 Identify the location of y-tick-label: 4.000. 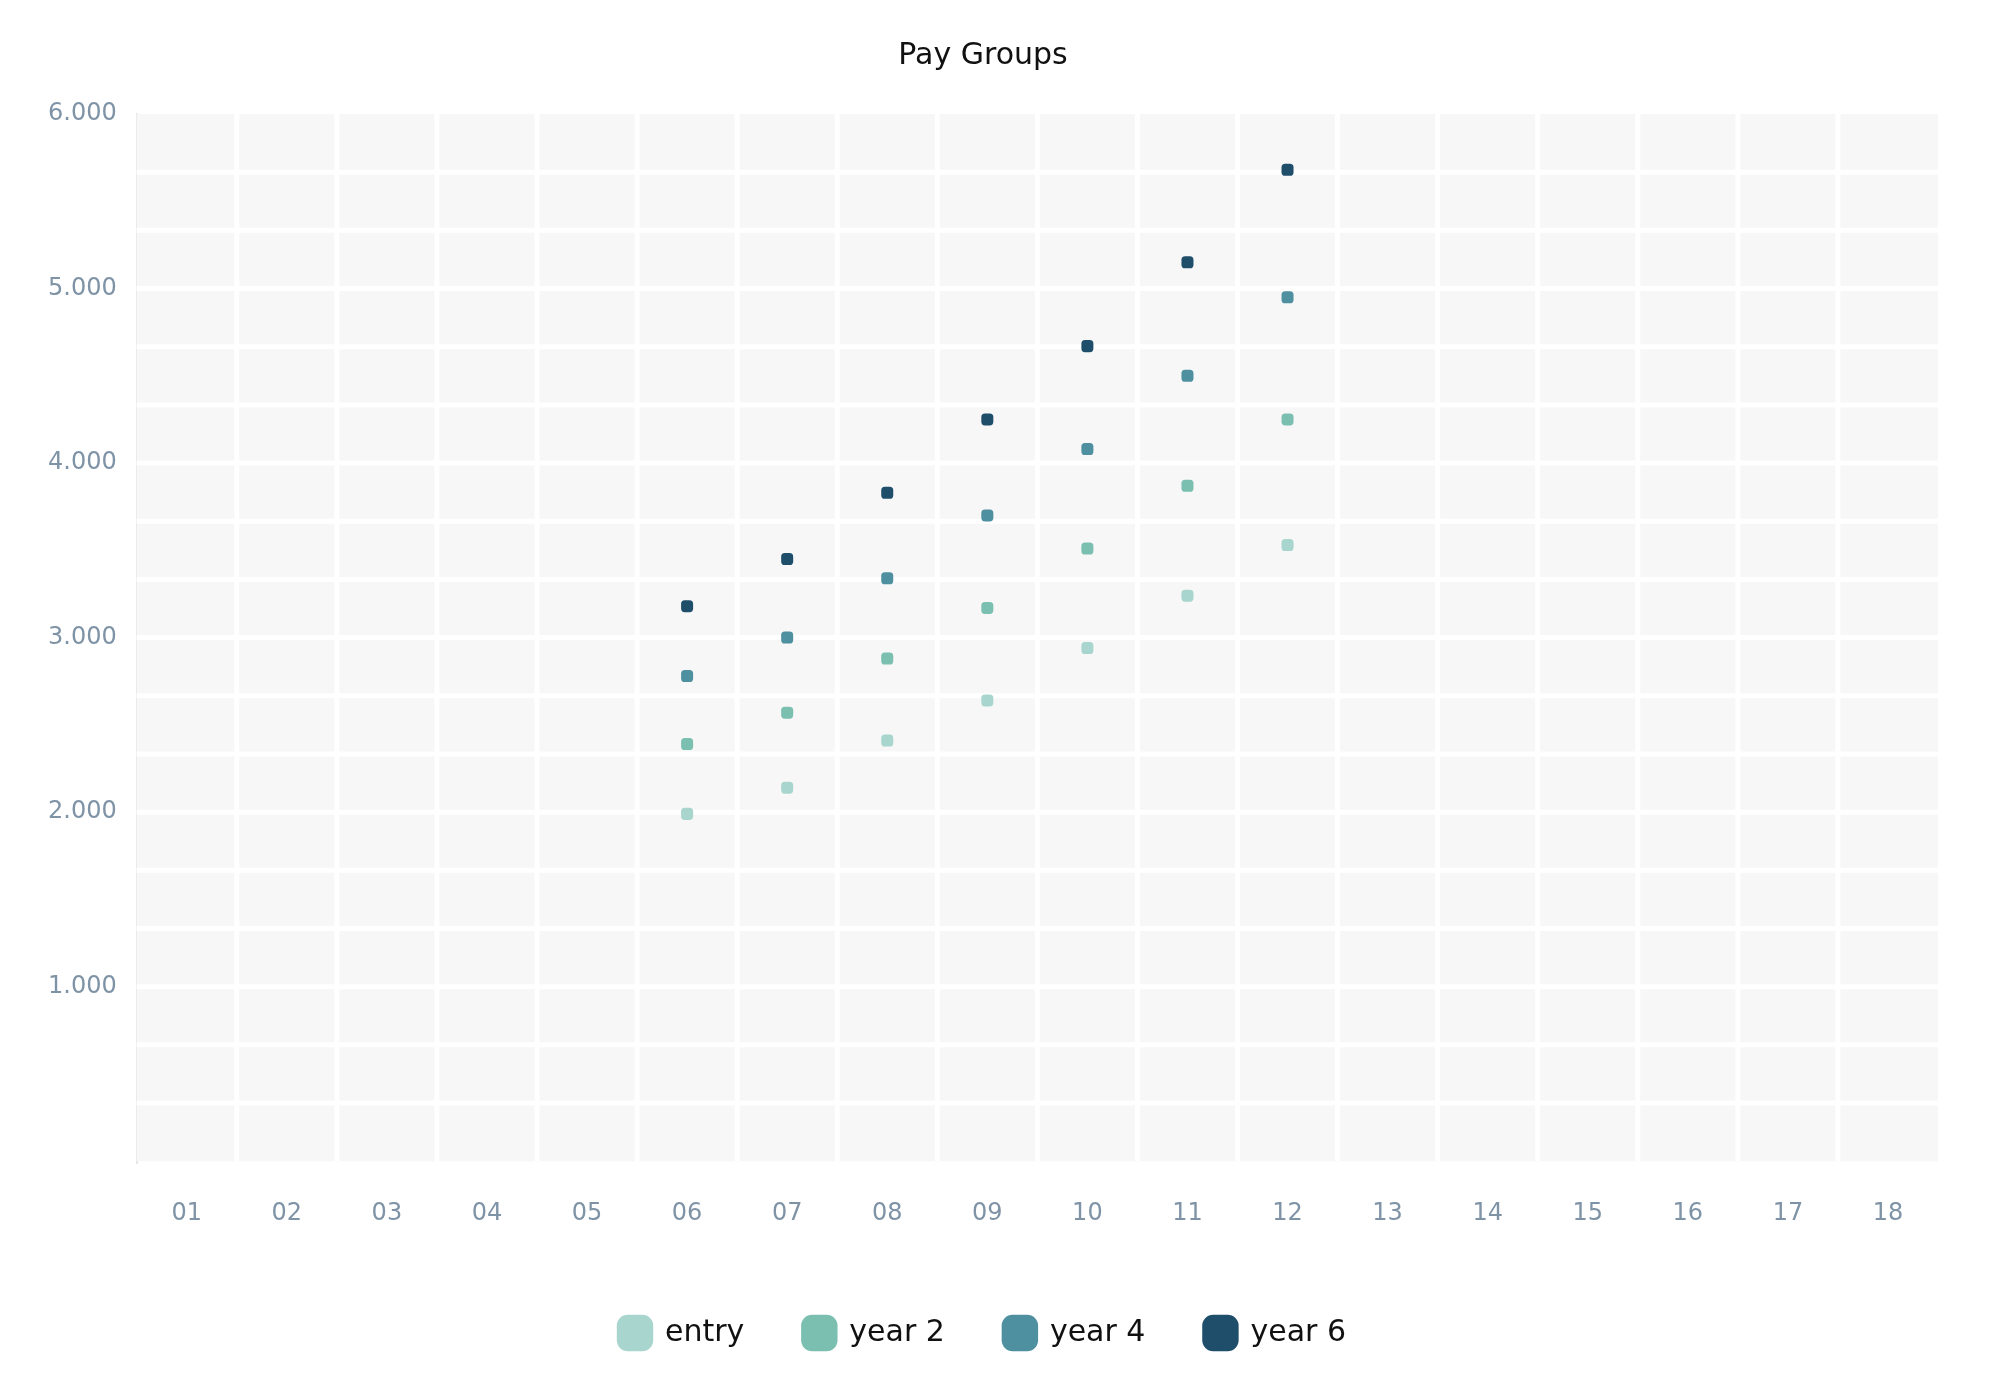
(82, 461).